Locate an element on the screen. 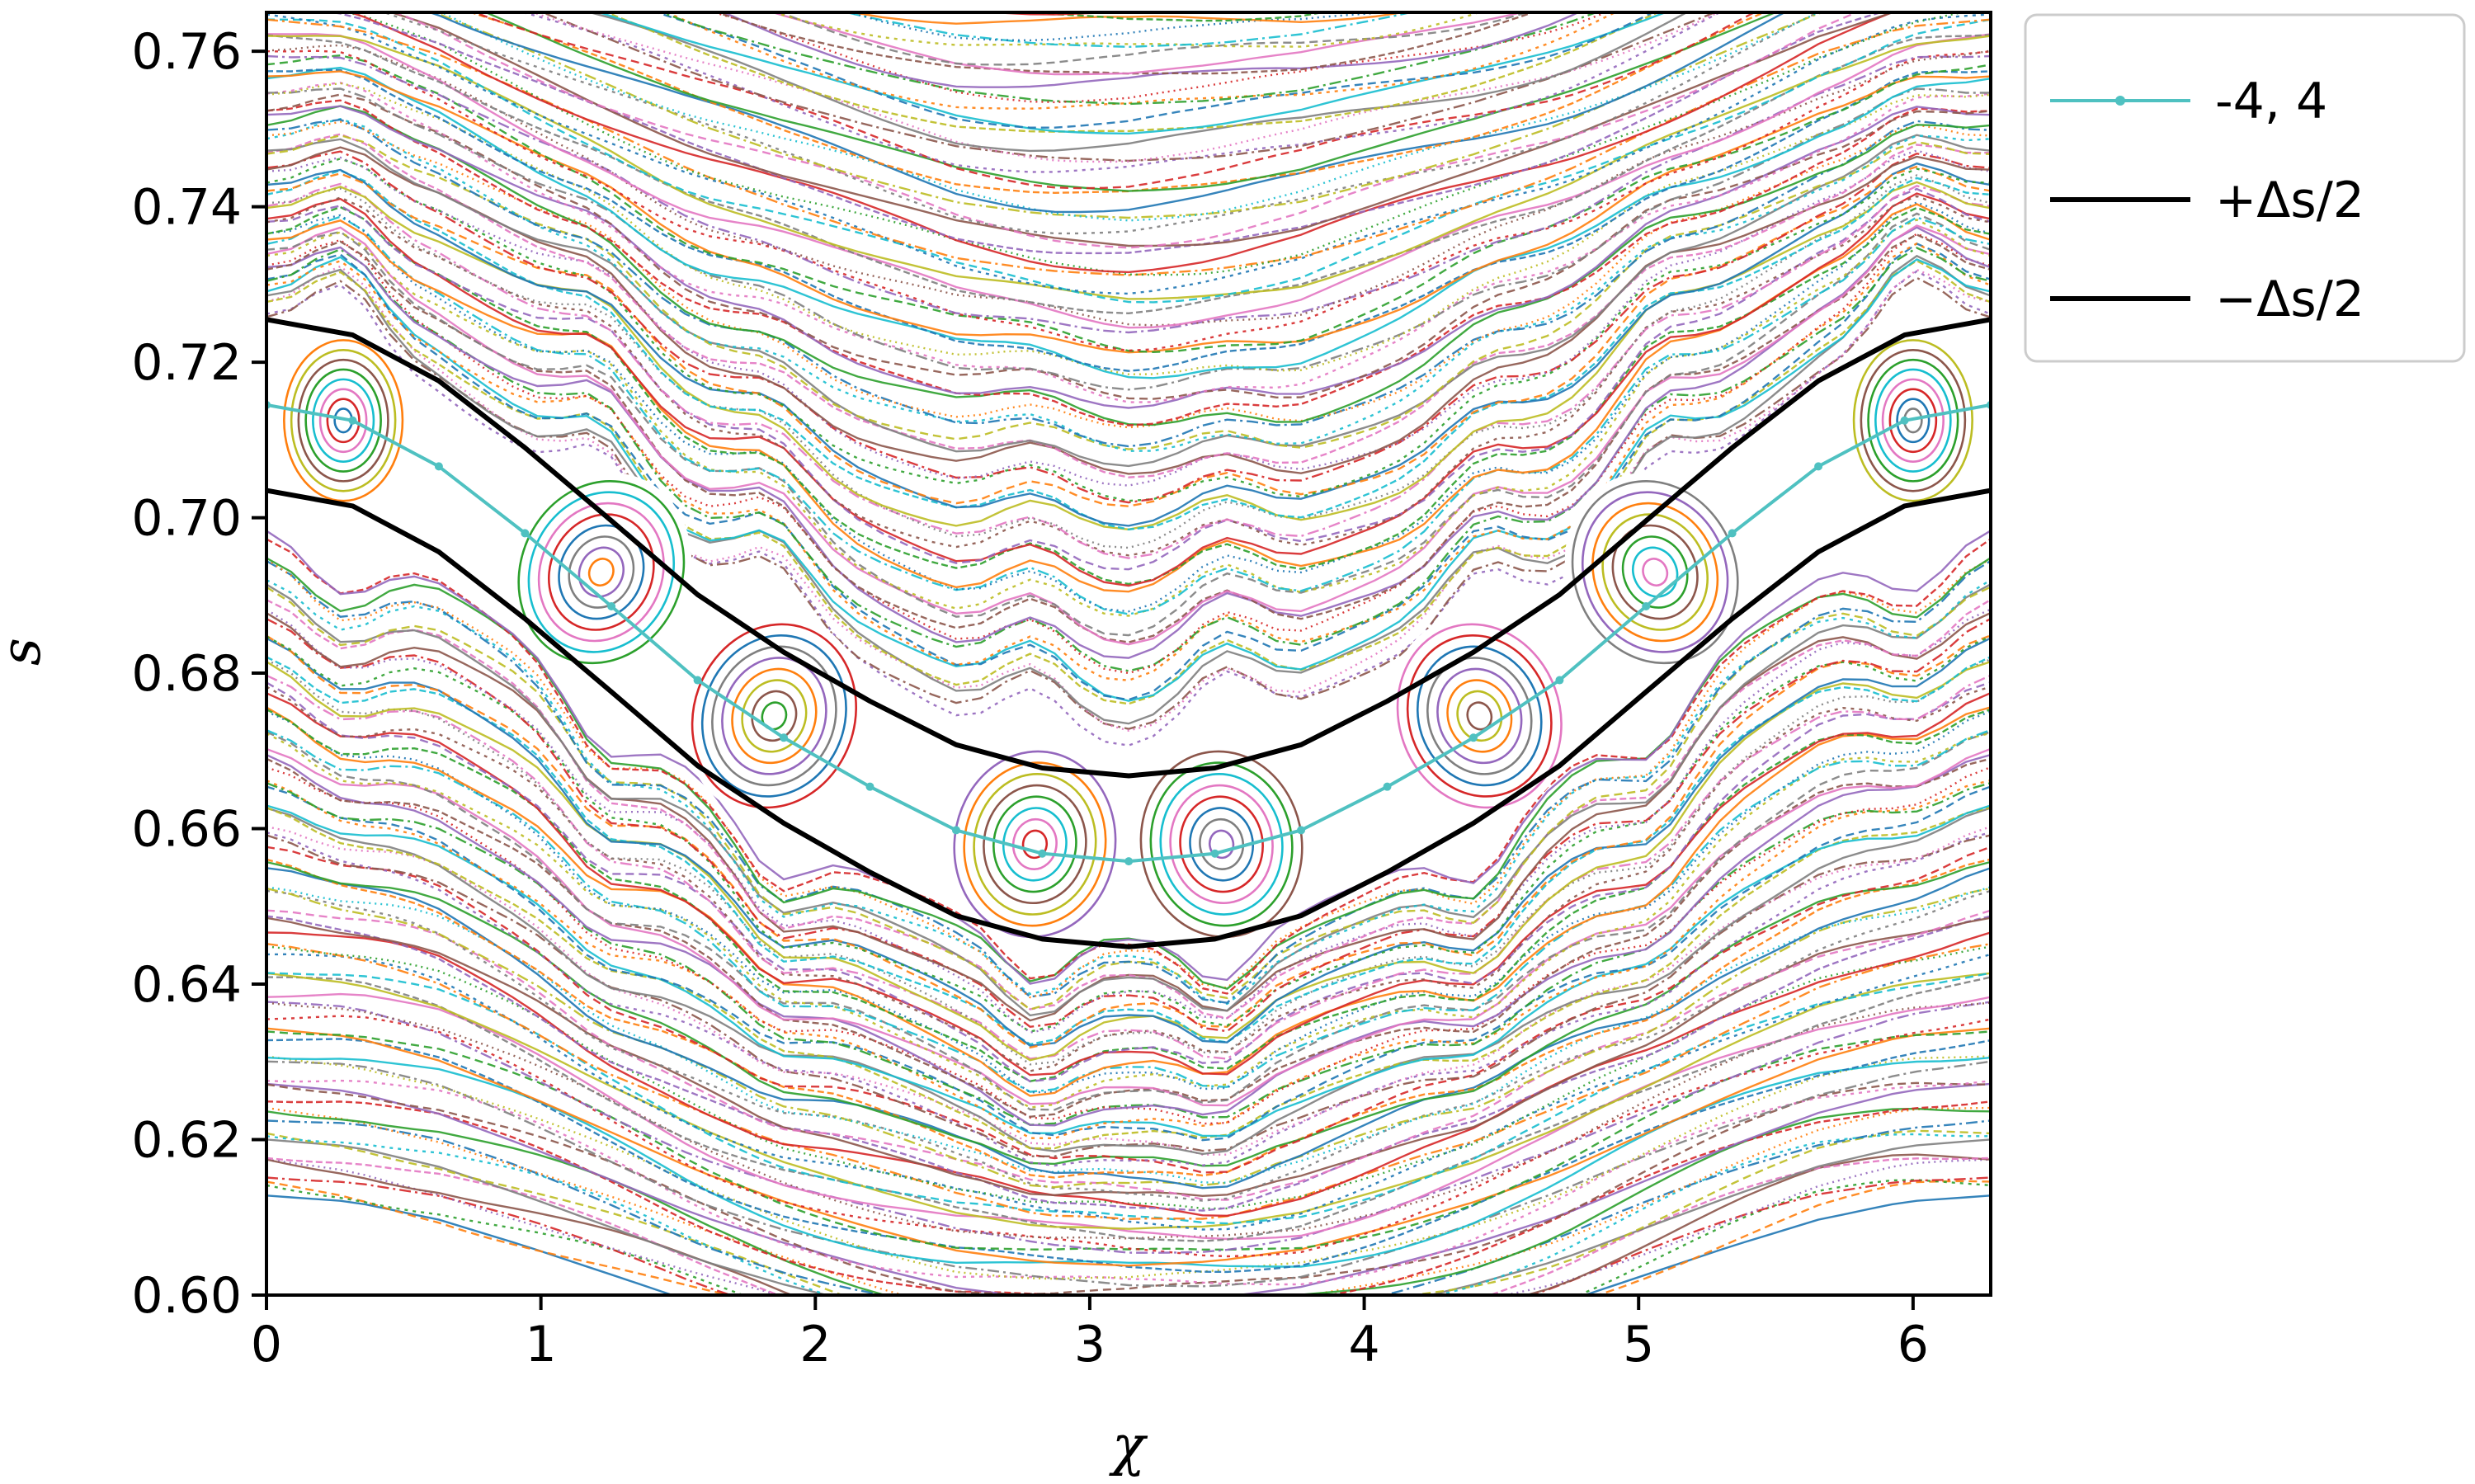  island-fill is located at coordinates (601, 572).